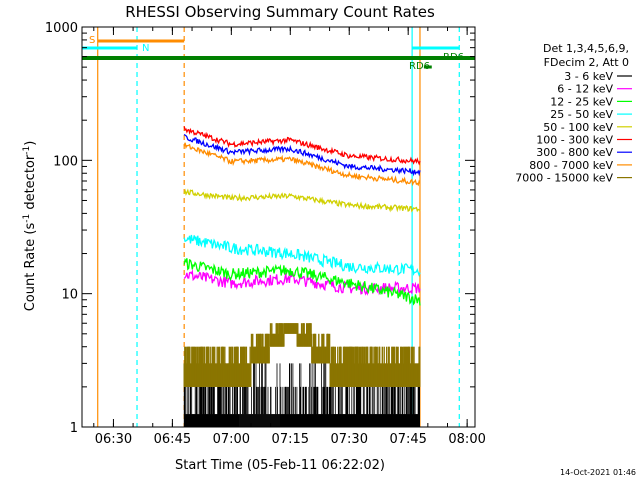 The height and width of the screenshot is (480, 640). What do you see at coordinates (581, 101) in the screenshot?
I see `legend-label-3: 12 - 25 keV` at bounding box center [581, 101].